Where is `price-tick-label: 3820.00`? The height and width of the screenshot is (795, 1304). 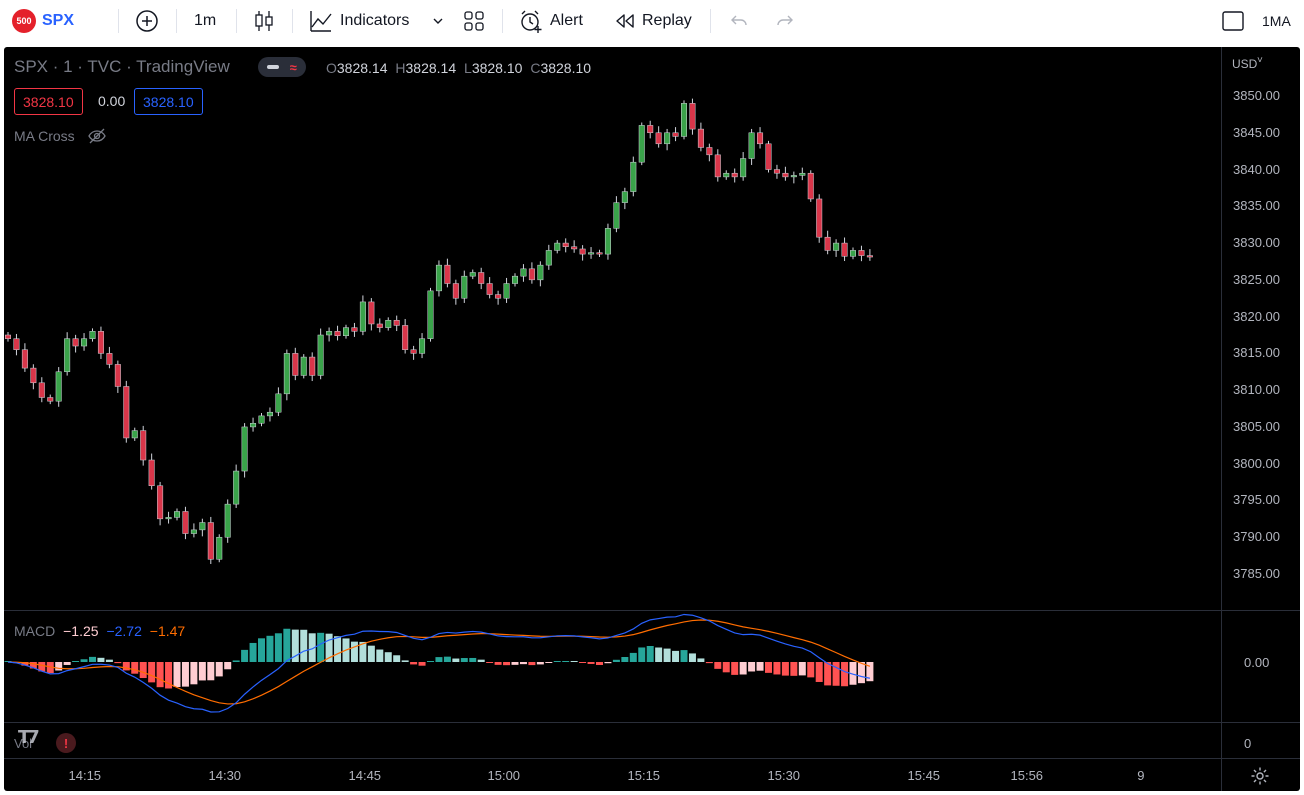 price-tick-label: 3820.00 is located at coordinates (1256, 316).